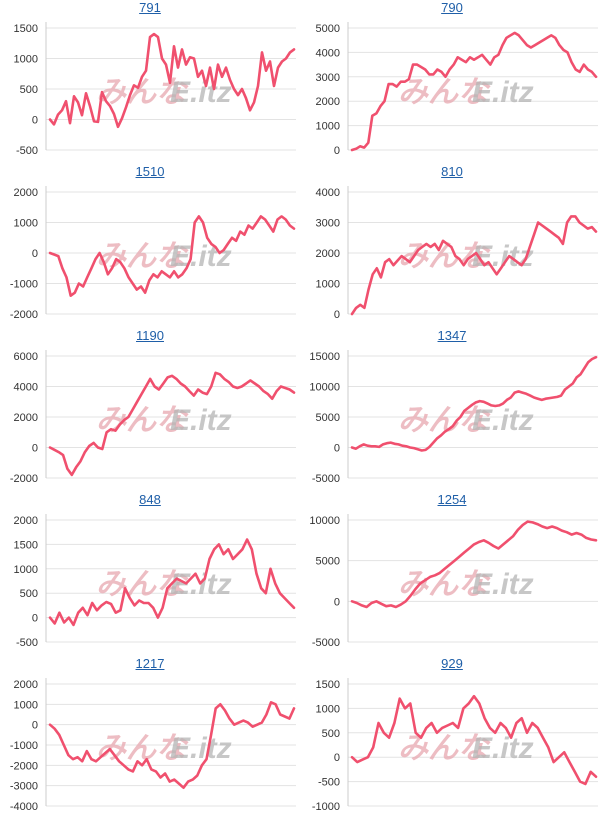 Image resolution: width=602 pixels, height=818 pixels. I want to click on y-tick-label: 6000, so click(26, 357).